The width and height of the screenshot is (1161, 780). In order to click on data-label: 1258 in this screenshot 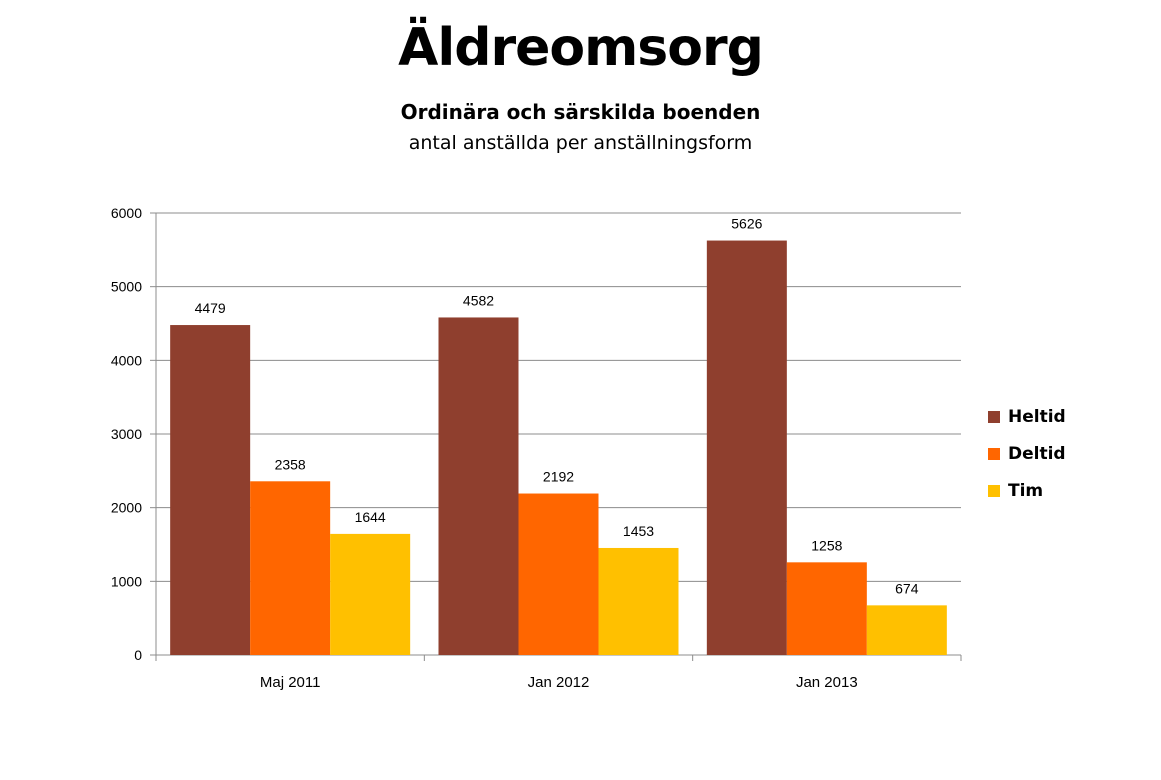, I will do `click(826, 545)`.